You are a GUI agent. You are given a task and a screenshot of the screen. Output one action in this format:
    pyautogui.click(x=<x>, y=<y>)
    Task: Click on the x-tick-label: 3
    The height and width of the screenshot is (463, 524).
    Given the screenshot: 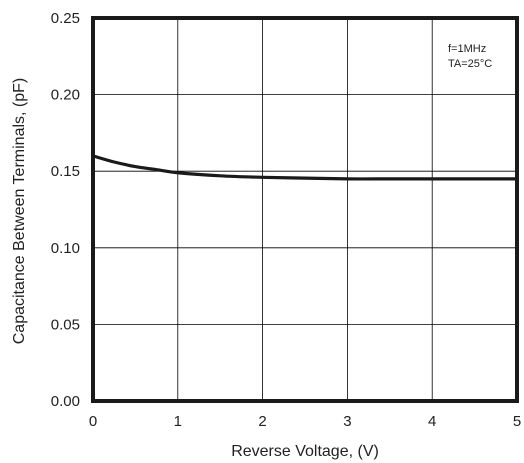 What is the action you would take?
    pyautogui.click(x=347, y=421)
    